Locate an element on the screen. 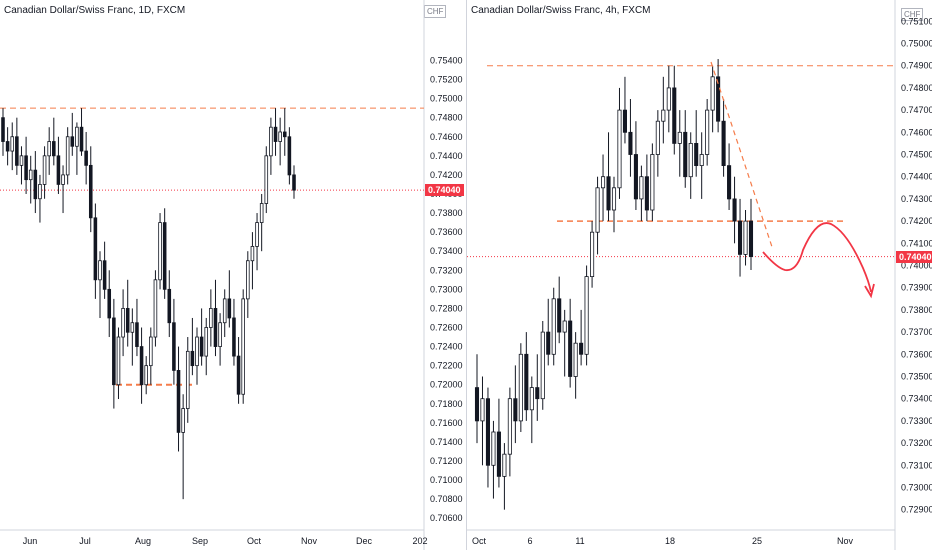 The width and height of the screenshot is (932, 550). y-tick-label: 0.71200 is located at coordinates (446, 461).